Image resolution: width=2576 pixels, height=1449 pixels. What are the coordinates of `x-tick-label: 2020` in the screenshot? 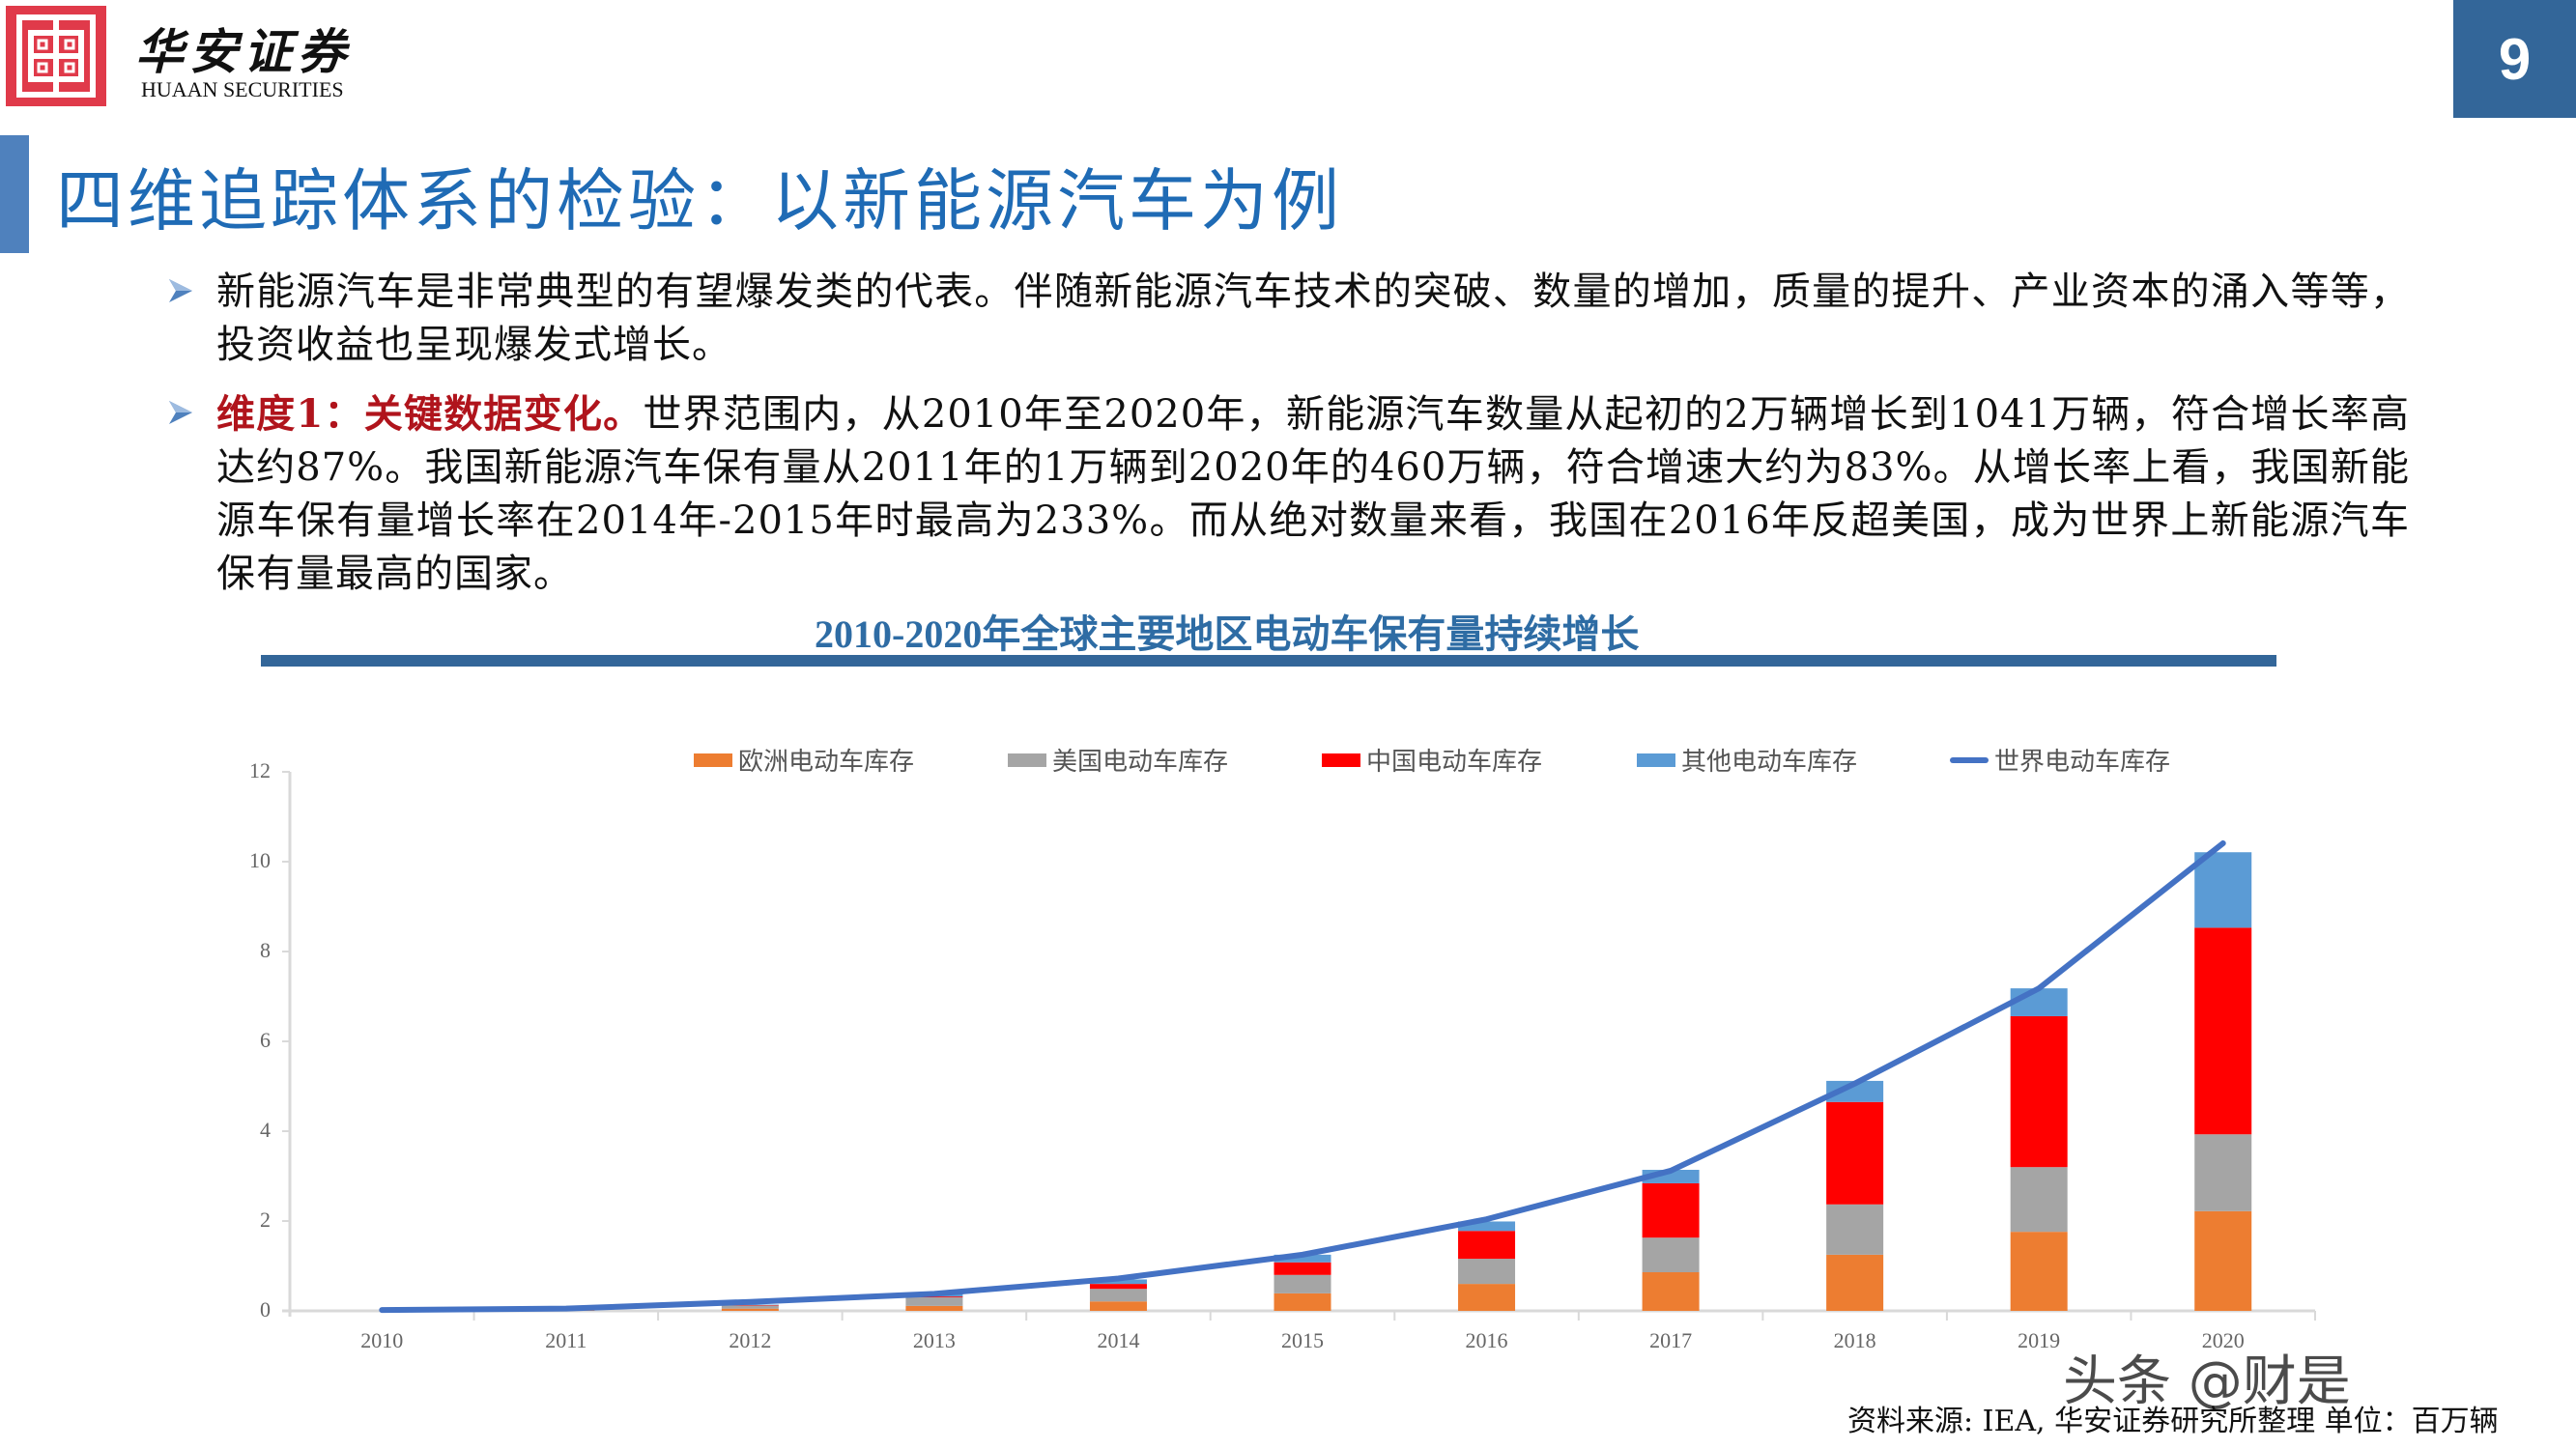 It's located at (2223, 1340).